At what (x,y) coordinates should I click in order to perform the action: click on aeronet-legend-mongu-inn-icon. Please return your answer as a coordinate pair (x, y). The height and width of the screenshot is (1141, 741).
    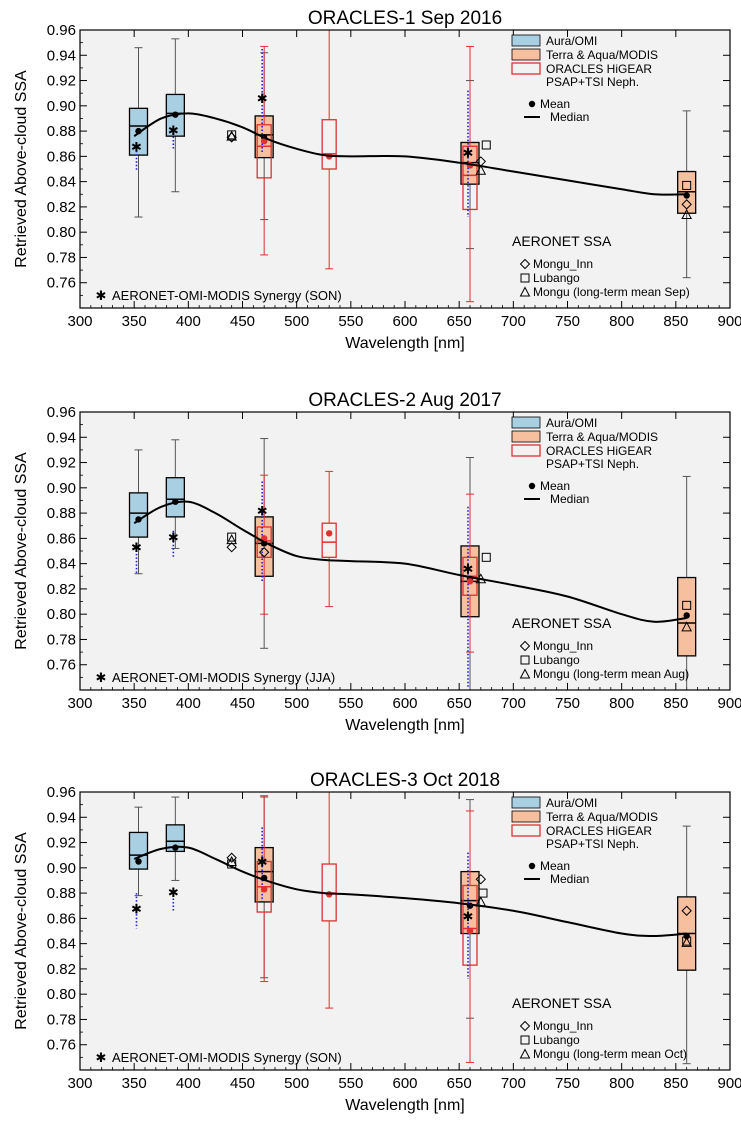
    Looking at the image, I should click on (525, 264).